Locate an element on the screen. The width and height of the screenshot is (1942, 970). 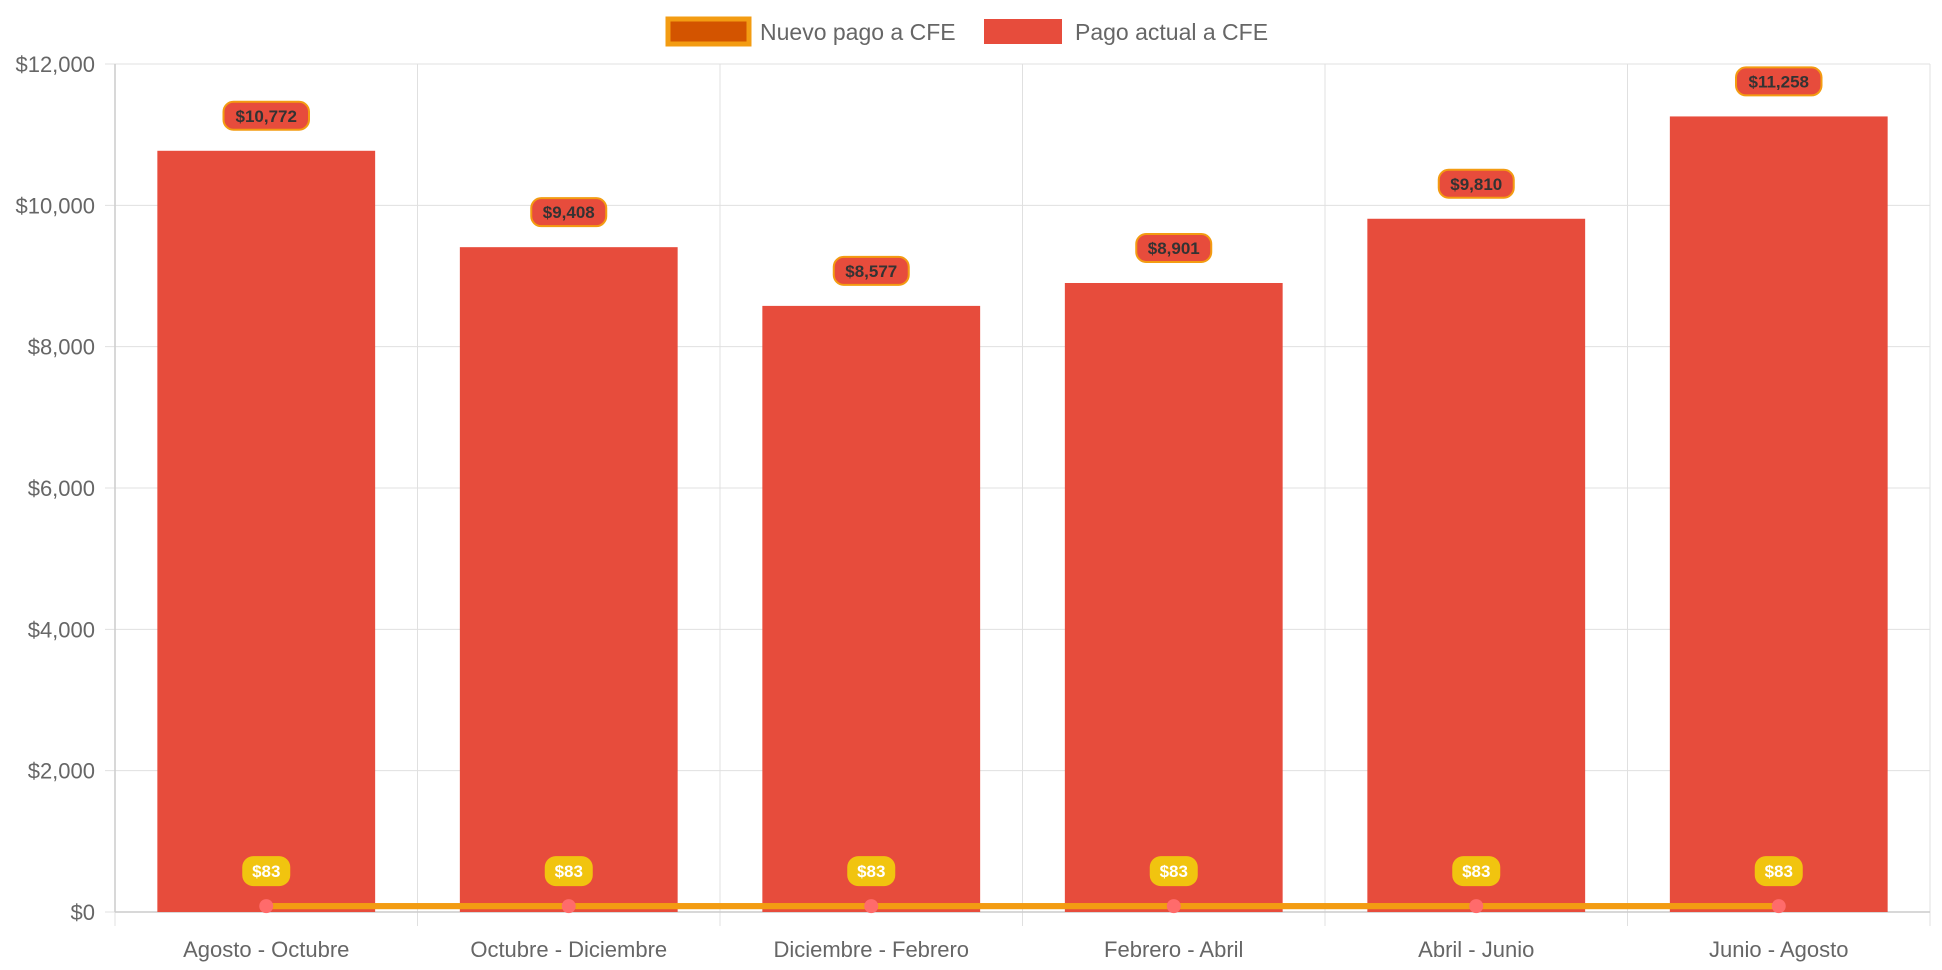
legend-item-nuevo-pago: Nuevo pago a CFE is located at coordinates (810, 31).